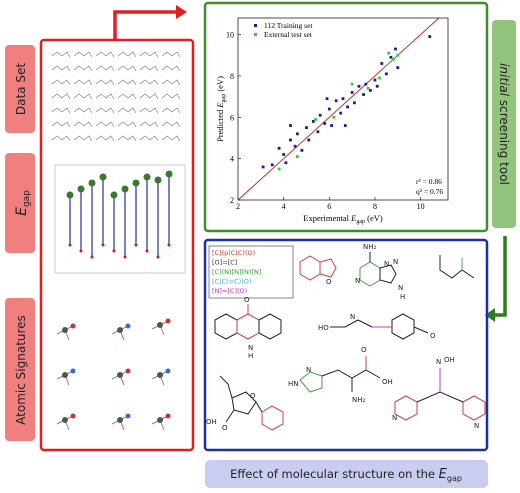 The width and height of the screenshot is (520, 493). What do you see at coordinates (387, 382) in the screenshot?
I see `atom-label: OH` at bounding box center [387, 382].